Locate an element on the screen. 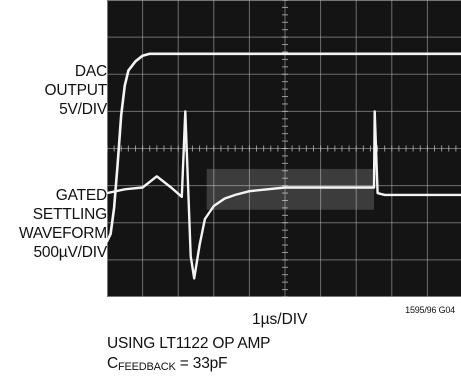 The width and height of the screenshot is (461, 381). op-amp-note: USING LT1122 OP AMP is located at coordinates (189, 343).